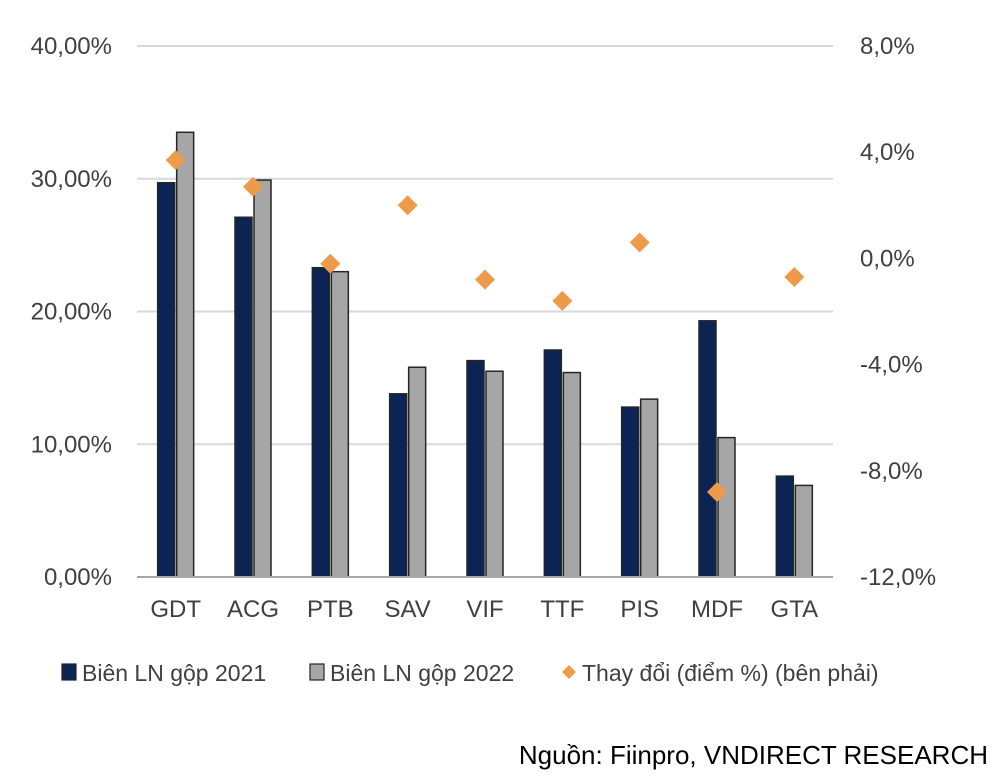 This screenshot has height=780, width=1000. I want to click on marker-change-gdt, so click(175, 160).